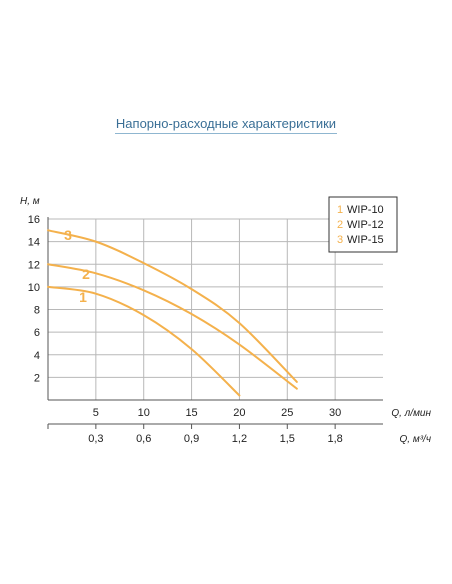  I want to click on x2-tick-label: 0,6, so click(143, 439).